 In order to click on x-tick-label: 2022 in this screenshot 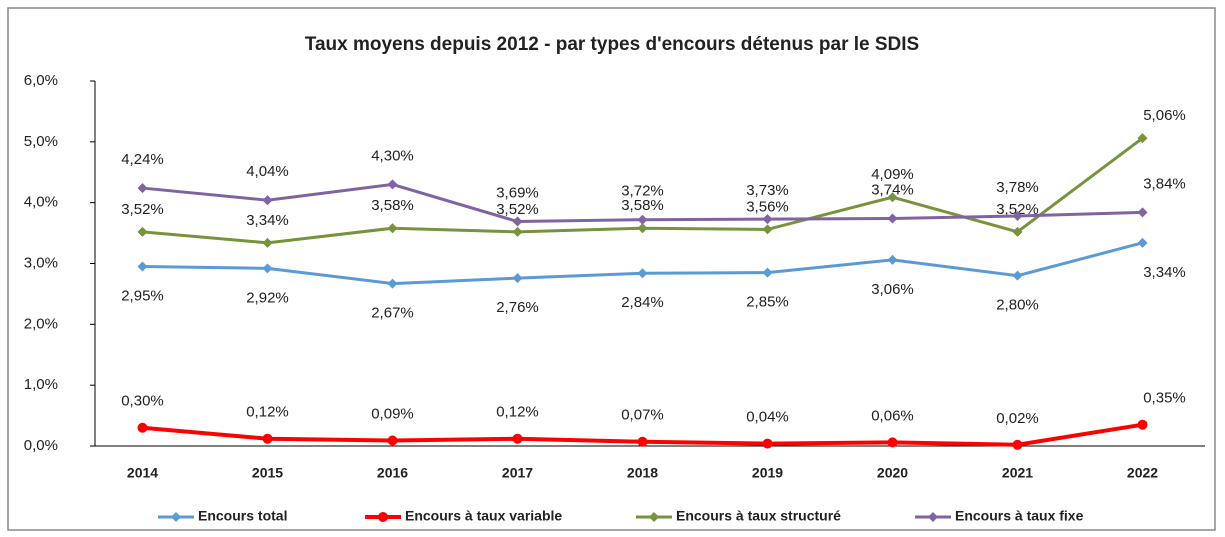, I will do `click(1142, 473)`.